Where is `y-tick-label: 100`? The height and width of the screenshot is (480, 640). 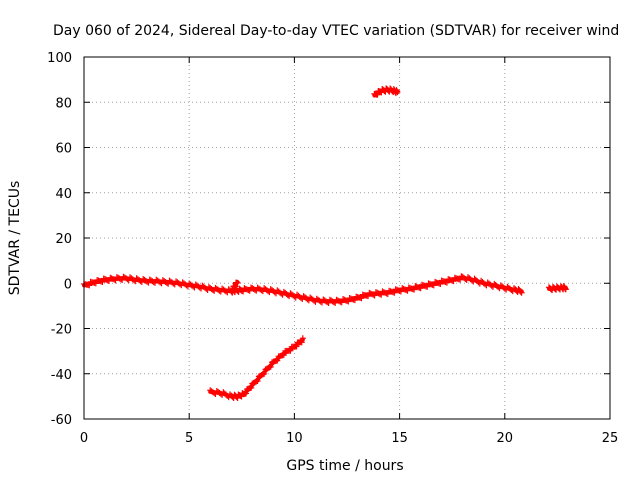
y-tick-label: 100 is located at coordinates (59, 58).